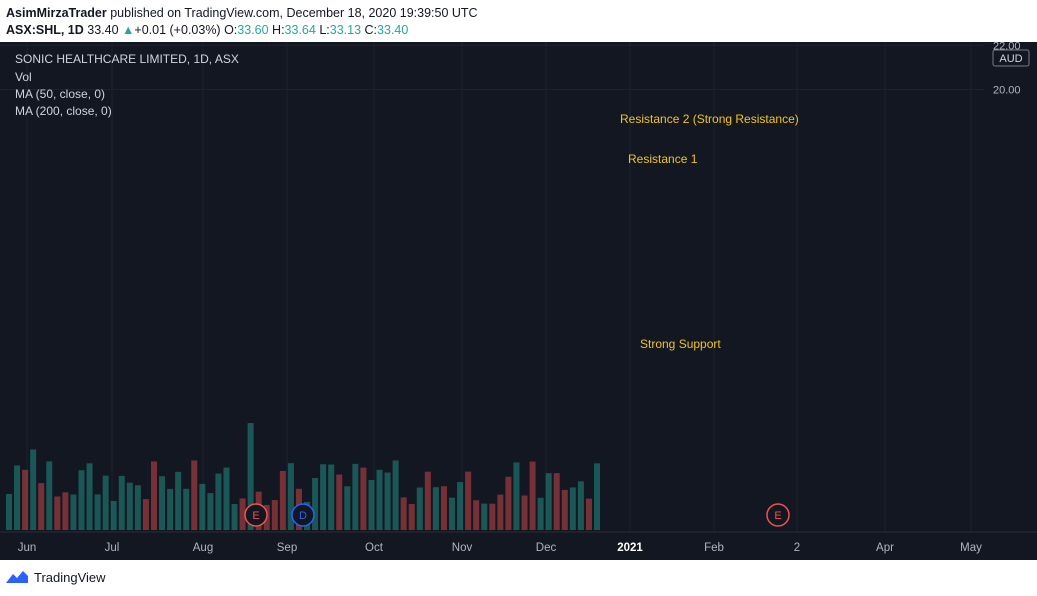 The image size is (1037, 596). What do you see at coordinates (393, 30) in the screenshot?
I see `close-value: 33.40` at bounding box center [393, 30].